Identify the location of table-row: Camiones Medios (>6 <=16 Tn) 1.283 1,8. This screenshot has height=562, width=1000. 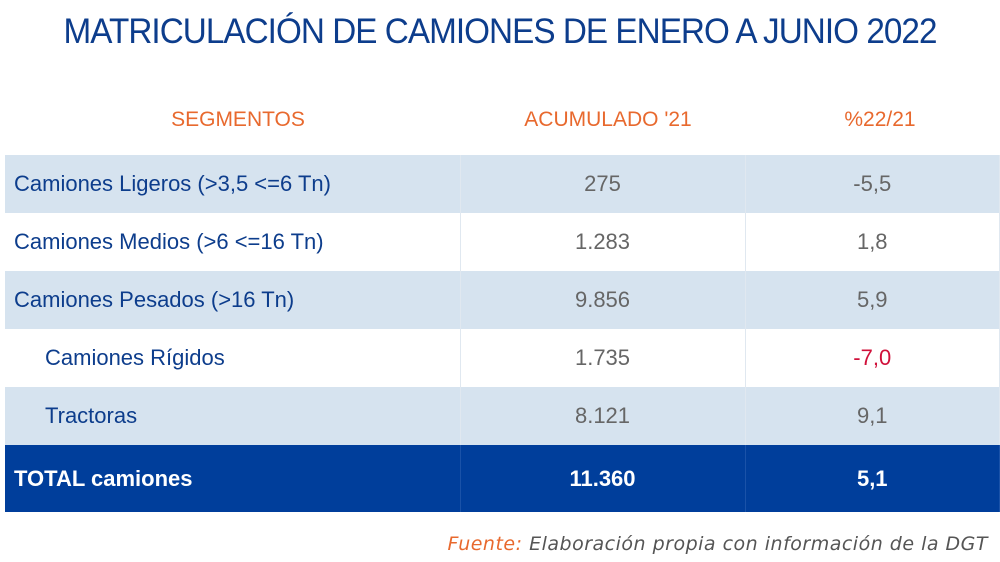
(502, 242).